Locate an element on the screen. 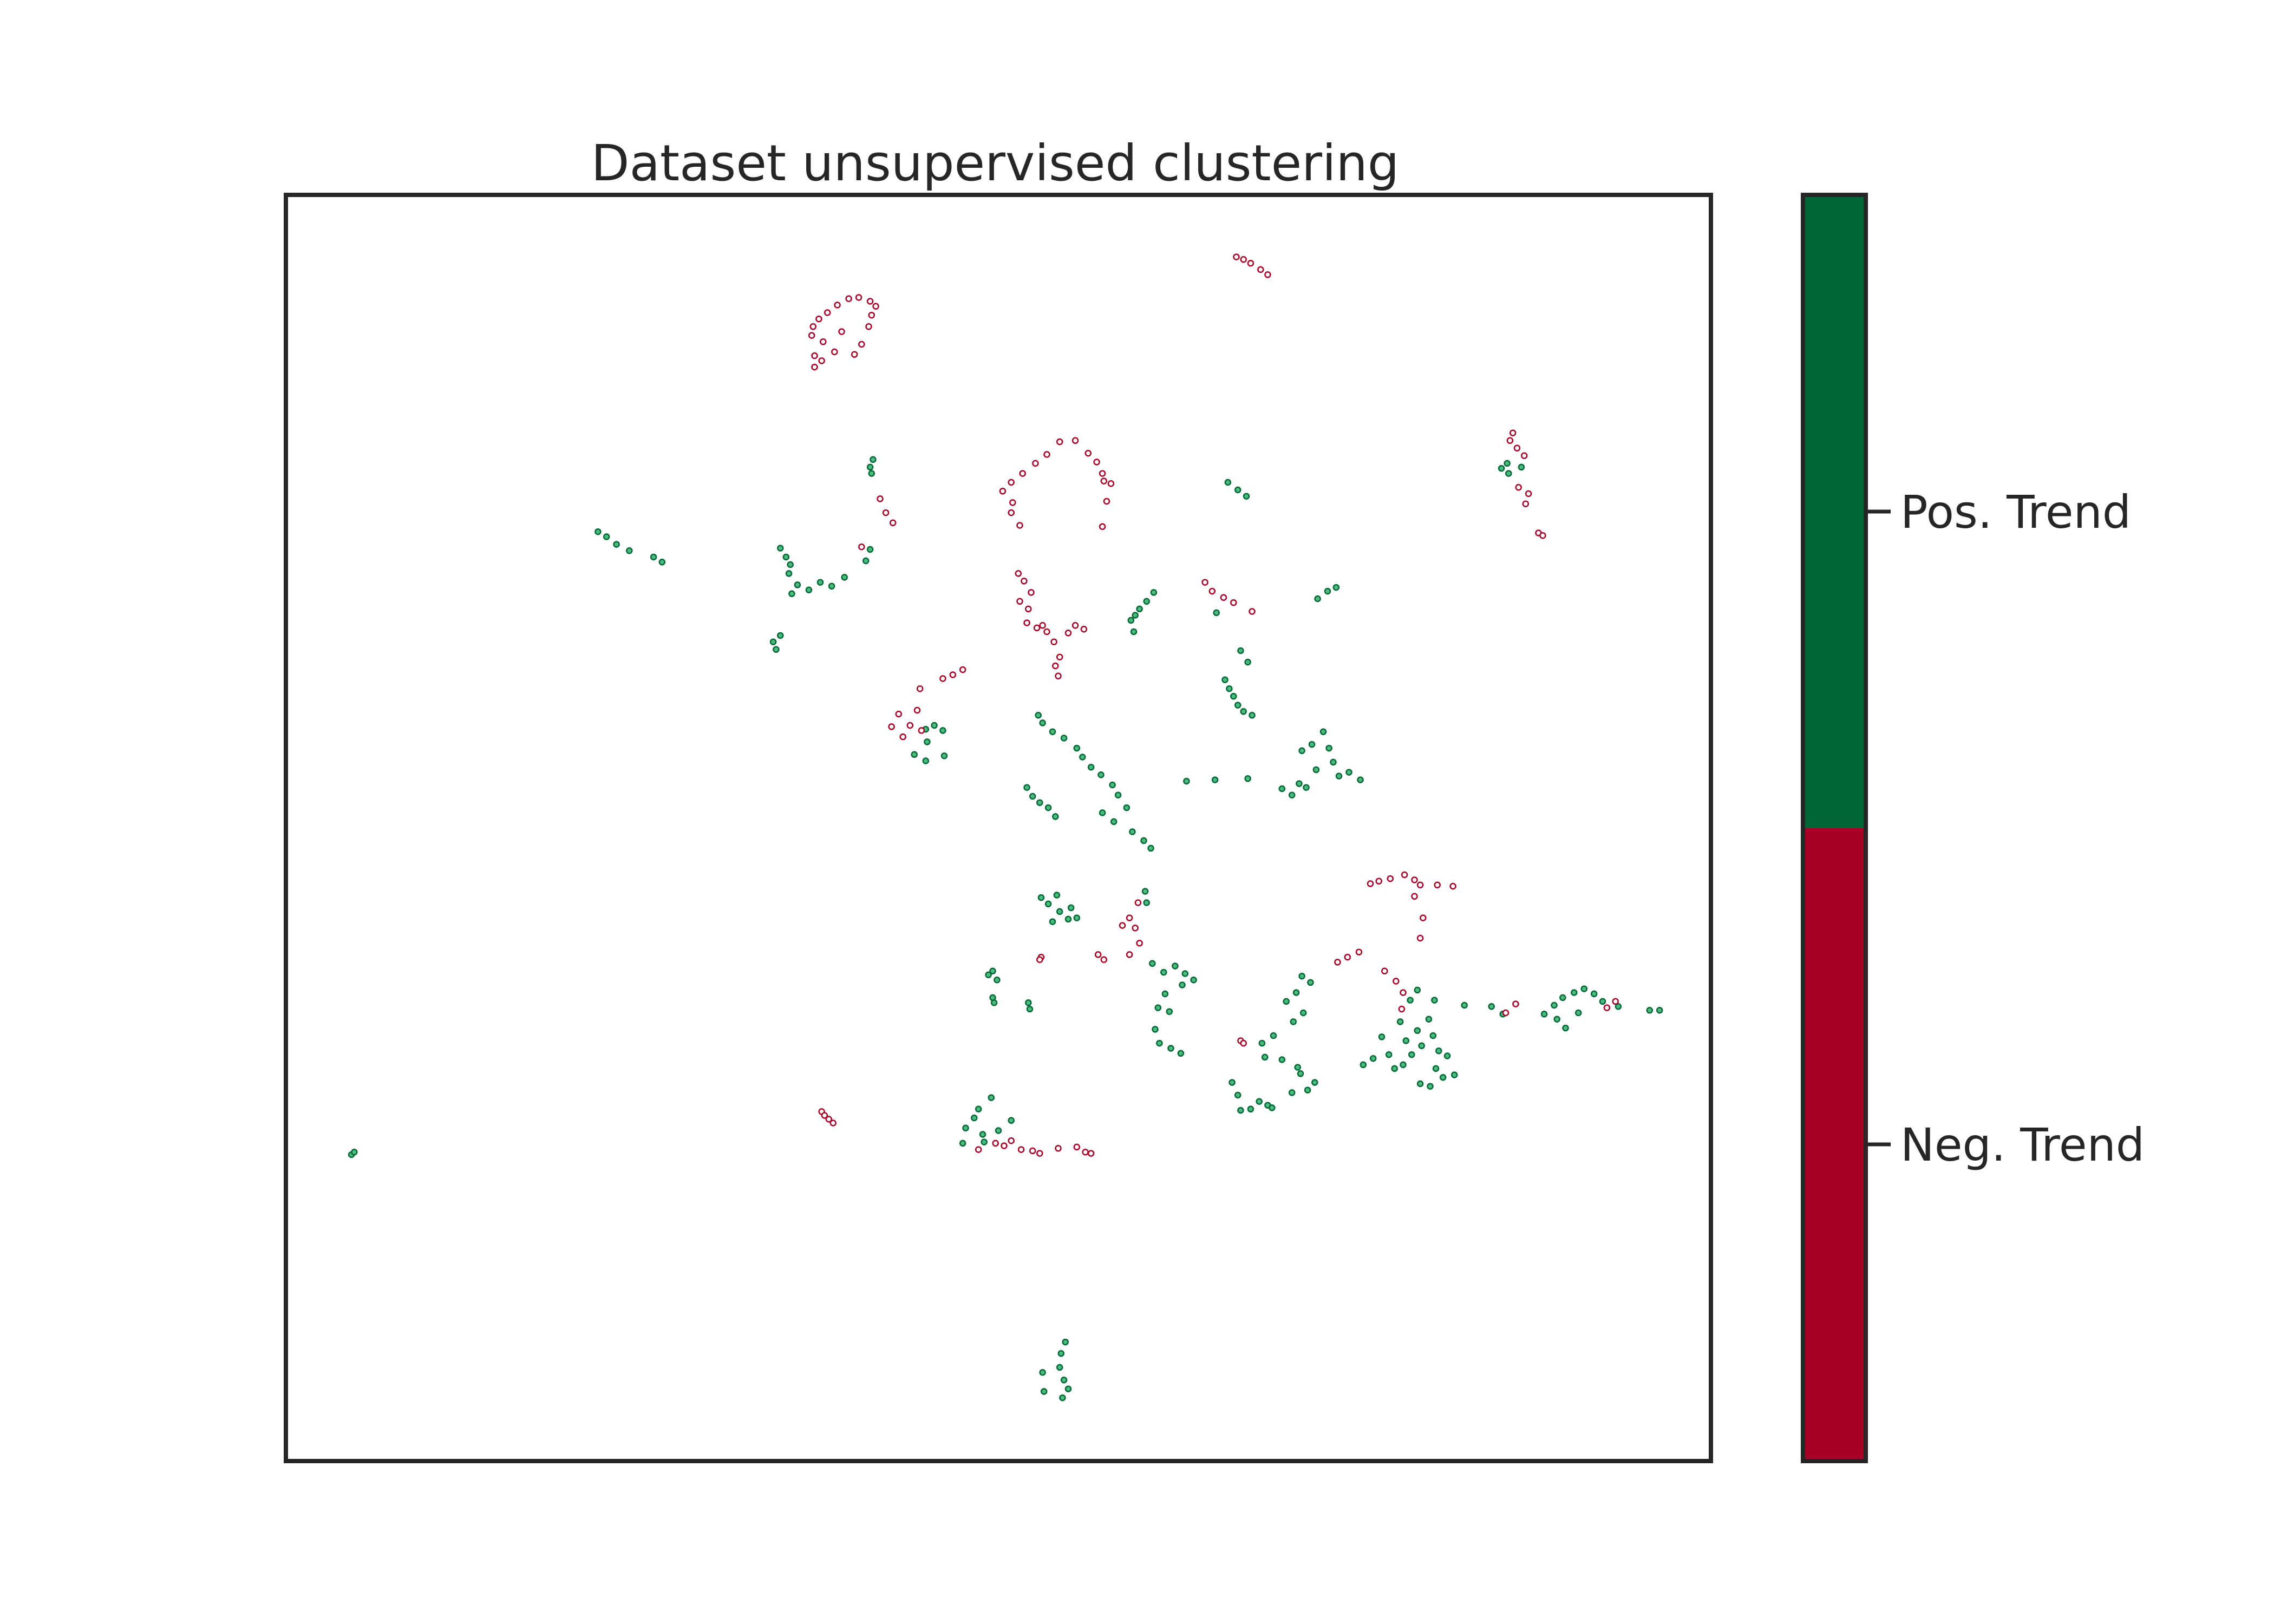  chart-title: Dataset unsupervised clustering is located at coordinates (996, 163).